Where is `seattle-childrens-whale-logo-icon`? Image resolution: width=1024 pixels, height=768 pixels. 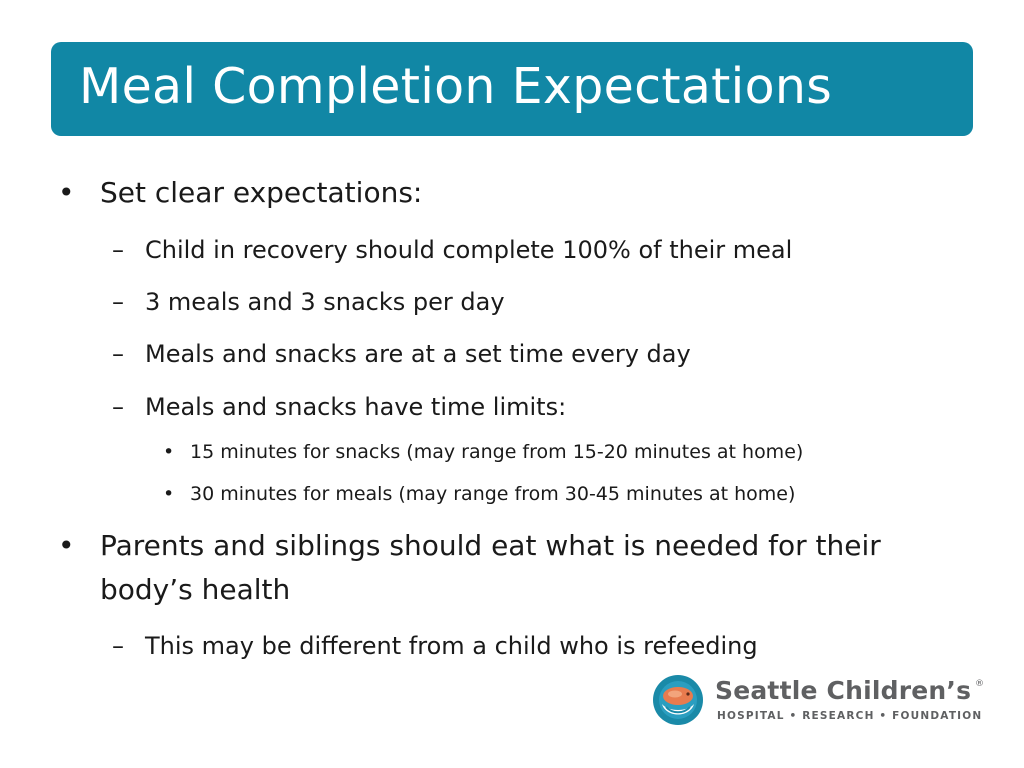
seattle-childrens-whale-logo-icon is located at coordinates (678, 700).